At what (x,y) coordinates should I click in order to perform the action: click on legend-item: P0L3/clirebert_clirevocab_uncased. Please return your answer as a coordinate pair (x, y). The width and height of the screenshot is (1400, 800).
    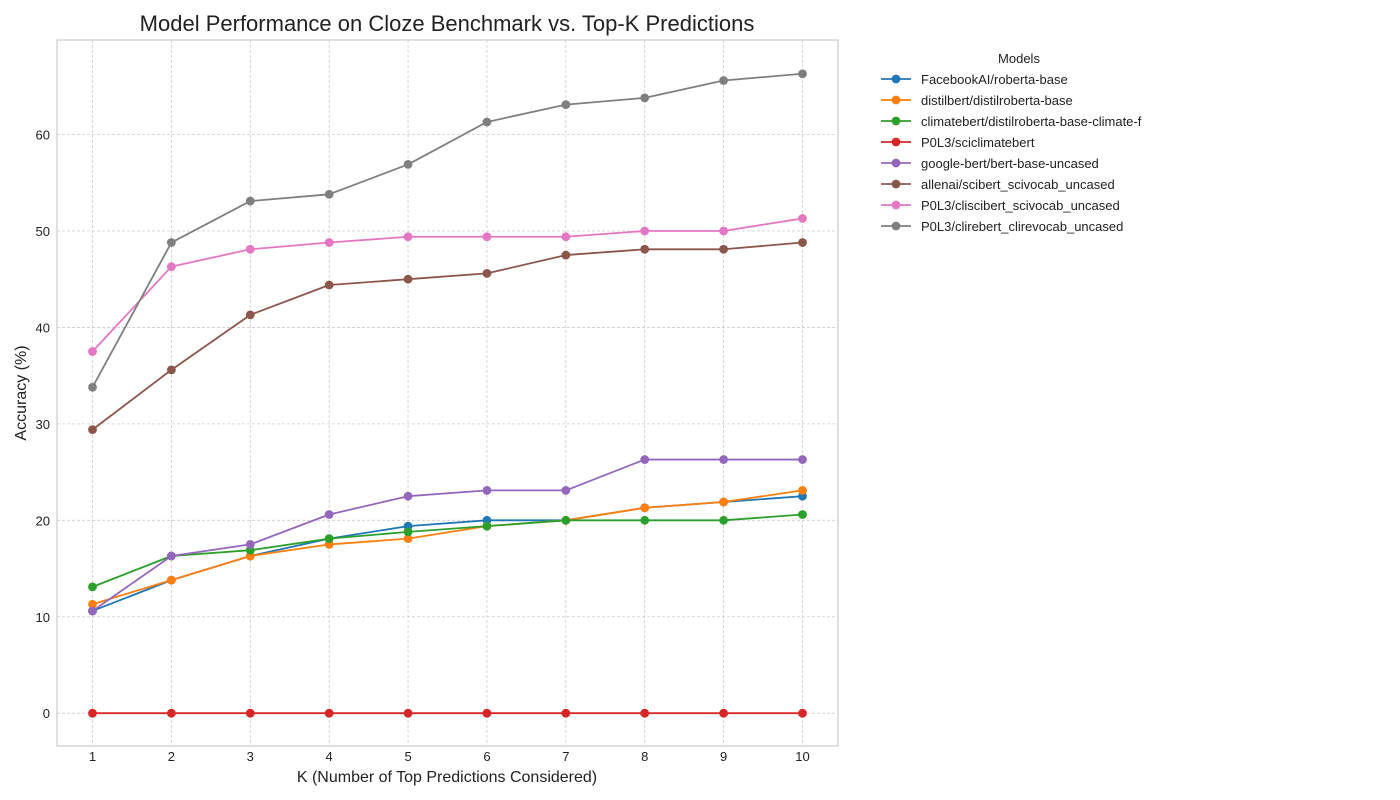
    Looking at the image, I should click on (1002, 226).